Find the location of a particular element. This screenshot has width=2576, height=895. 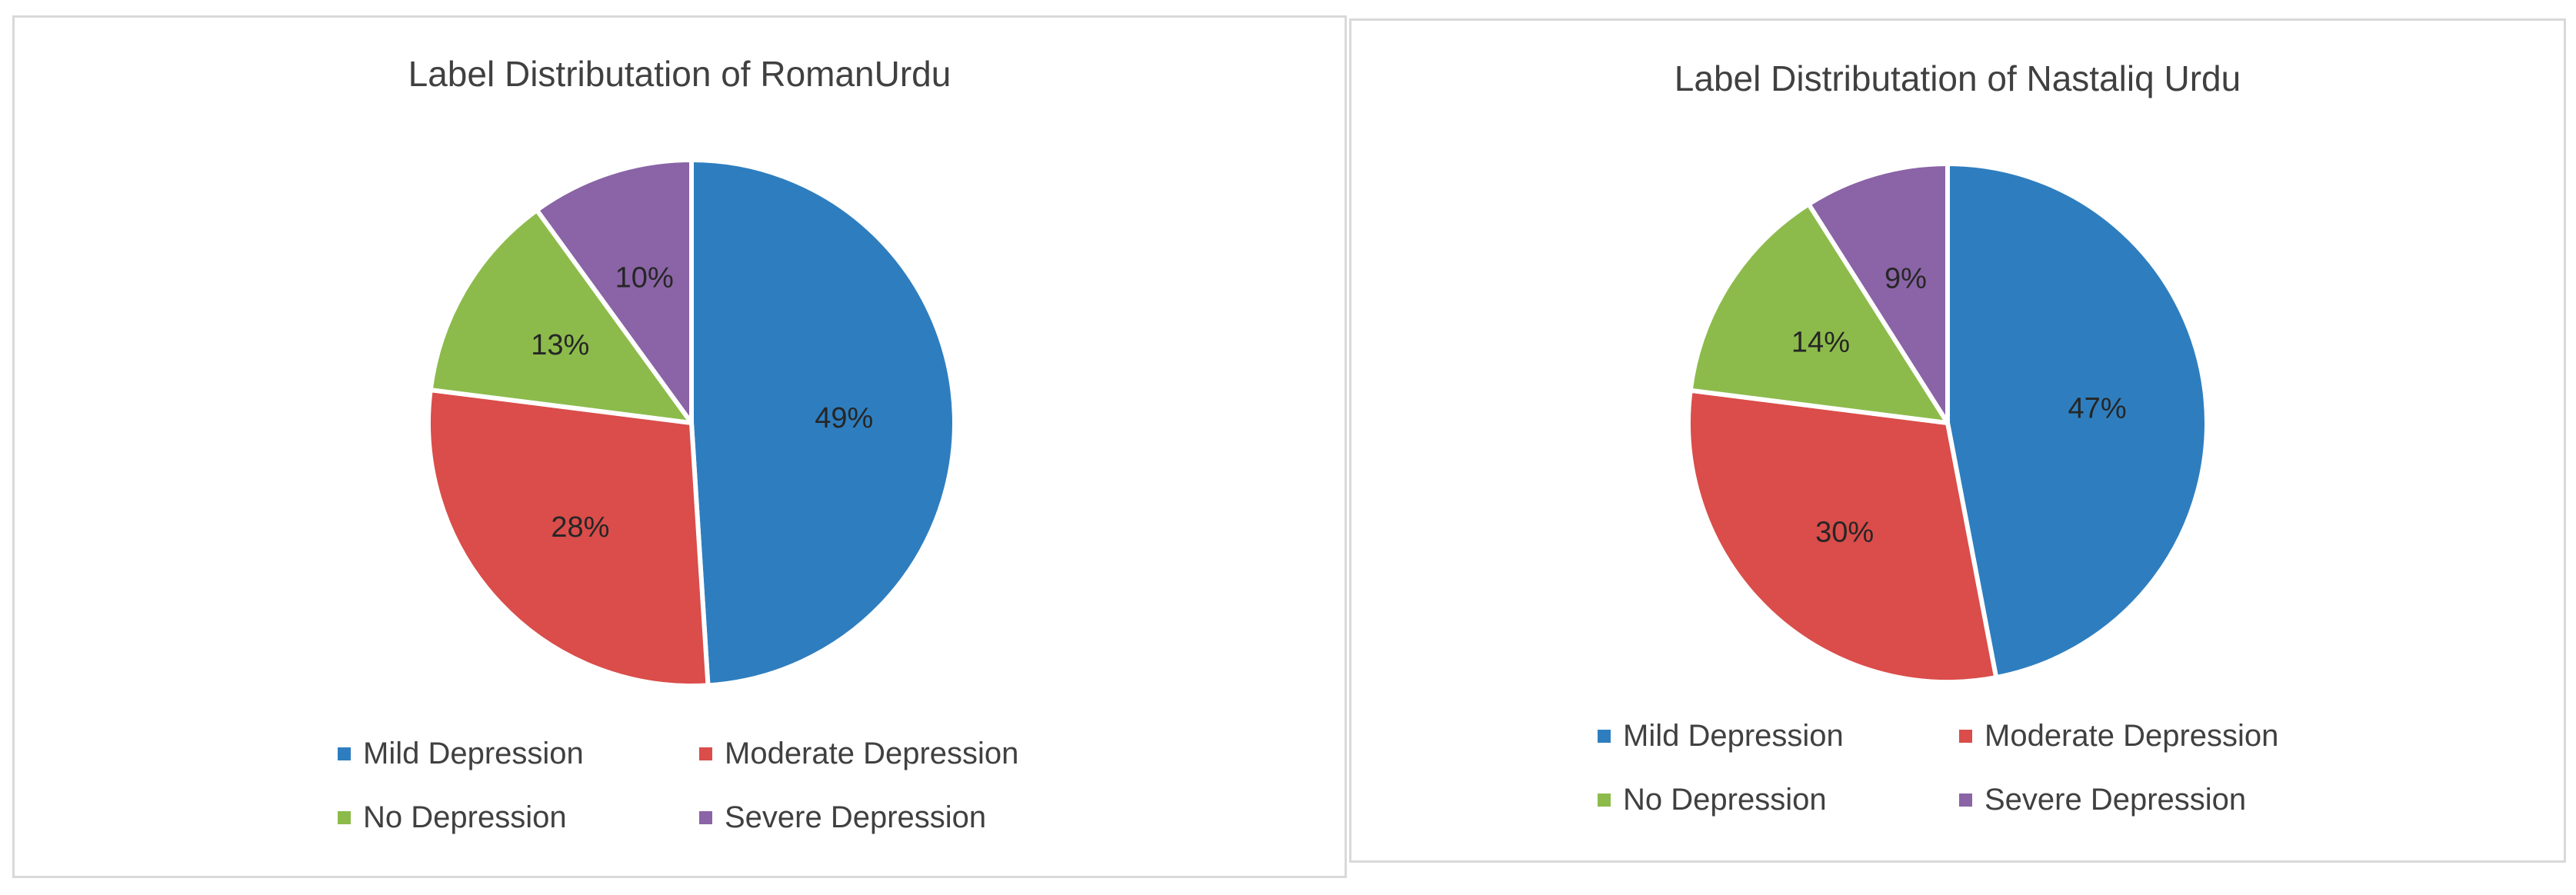

data-label-no-depression: 14% is located at coordinates (1820, 342).